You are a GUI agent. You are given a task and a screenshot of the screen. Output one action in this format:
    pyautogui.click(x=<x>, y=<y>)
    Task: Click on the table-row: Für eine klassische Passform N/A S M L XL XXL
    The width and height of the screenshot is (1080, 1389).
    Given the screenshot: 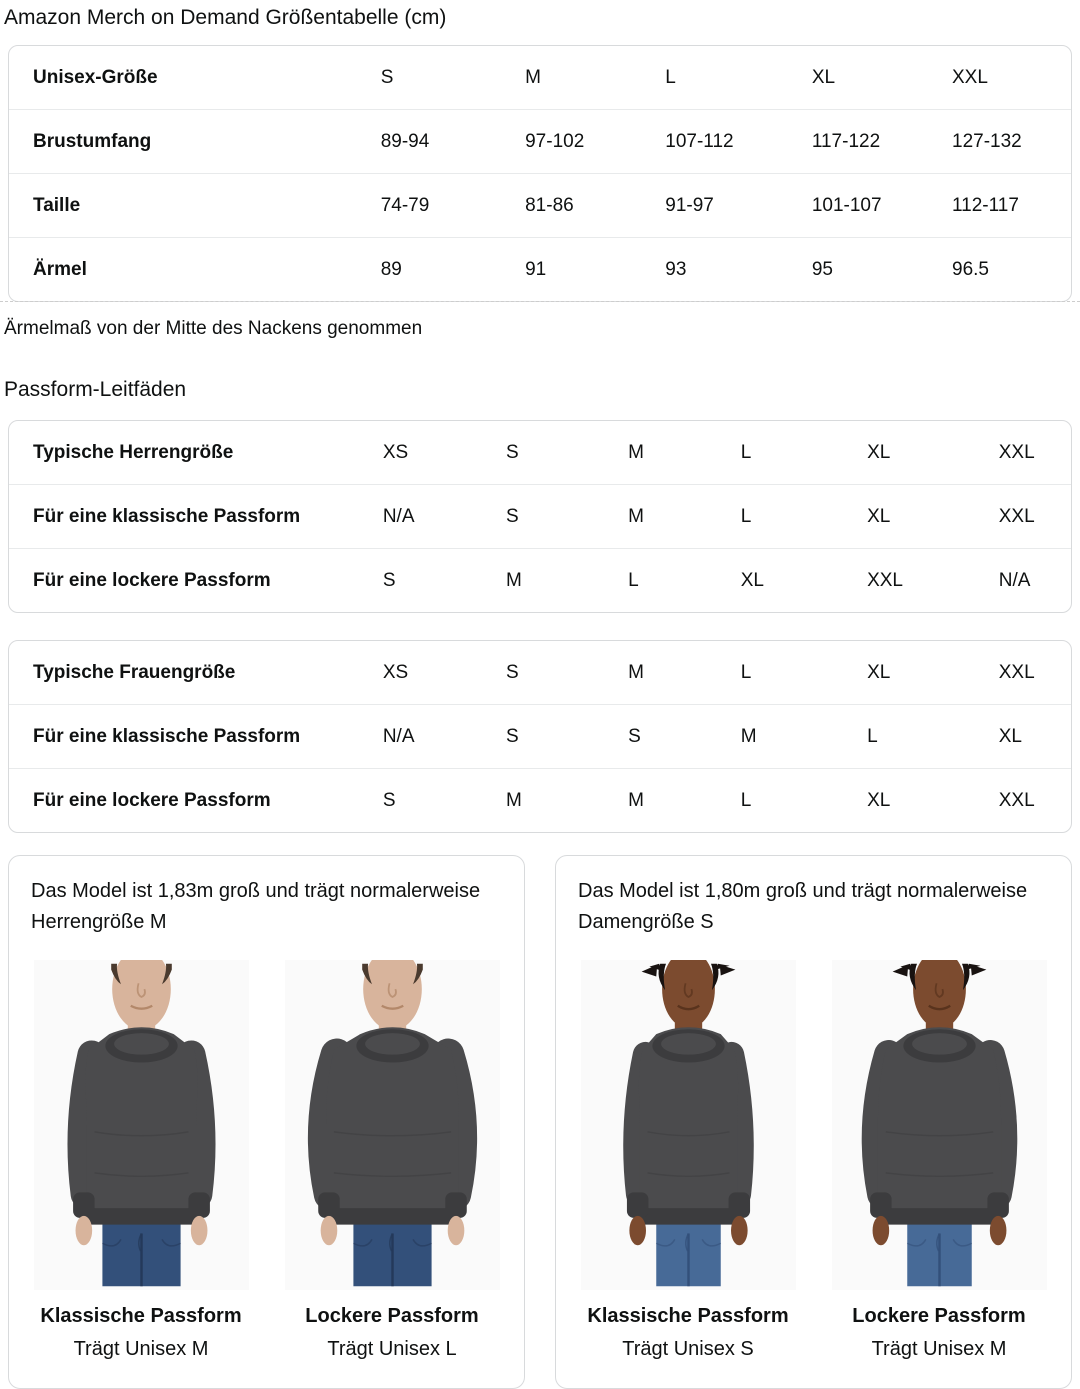 What is the action you would take?
    pyautogui.click(x=540, y=516)
    